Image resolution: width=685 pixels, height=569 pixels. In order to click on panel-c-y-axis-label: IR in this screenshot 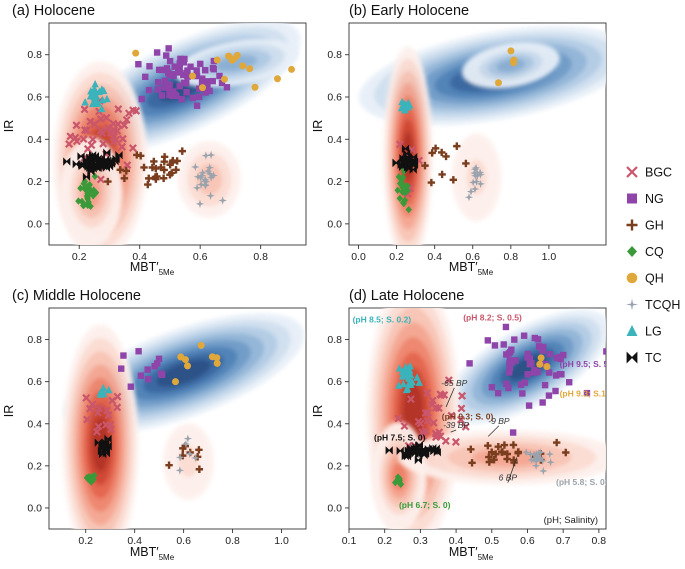, I will do `click(9, 411)`.